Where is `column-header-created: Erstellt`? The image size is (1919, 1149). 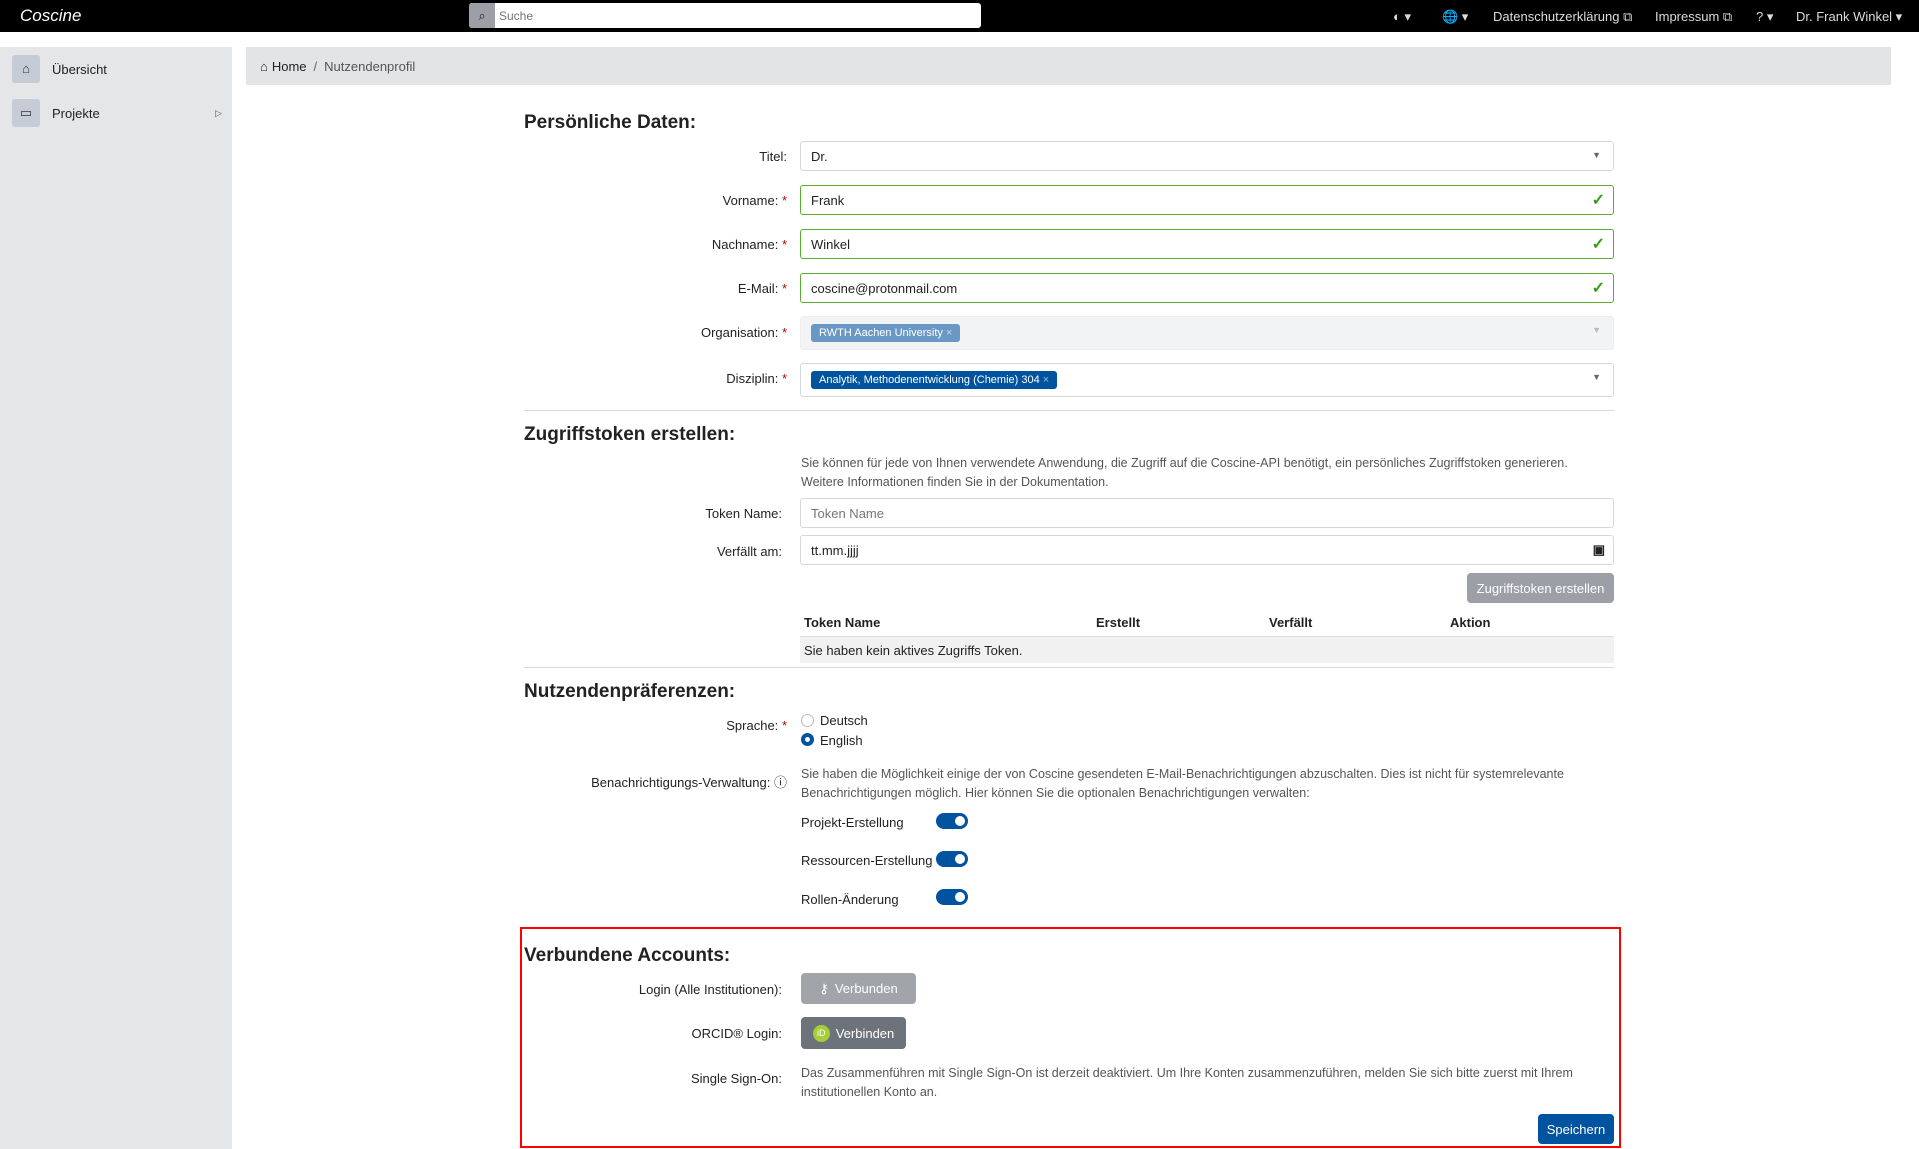
column-header-created: Erstellt is located at coordinates (1118, 622).